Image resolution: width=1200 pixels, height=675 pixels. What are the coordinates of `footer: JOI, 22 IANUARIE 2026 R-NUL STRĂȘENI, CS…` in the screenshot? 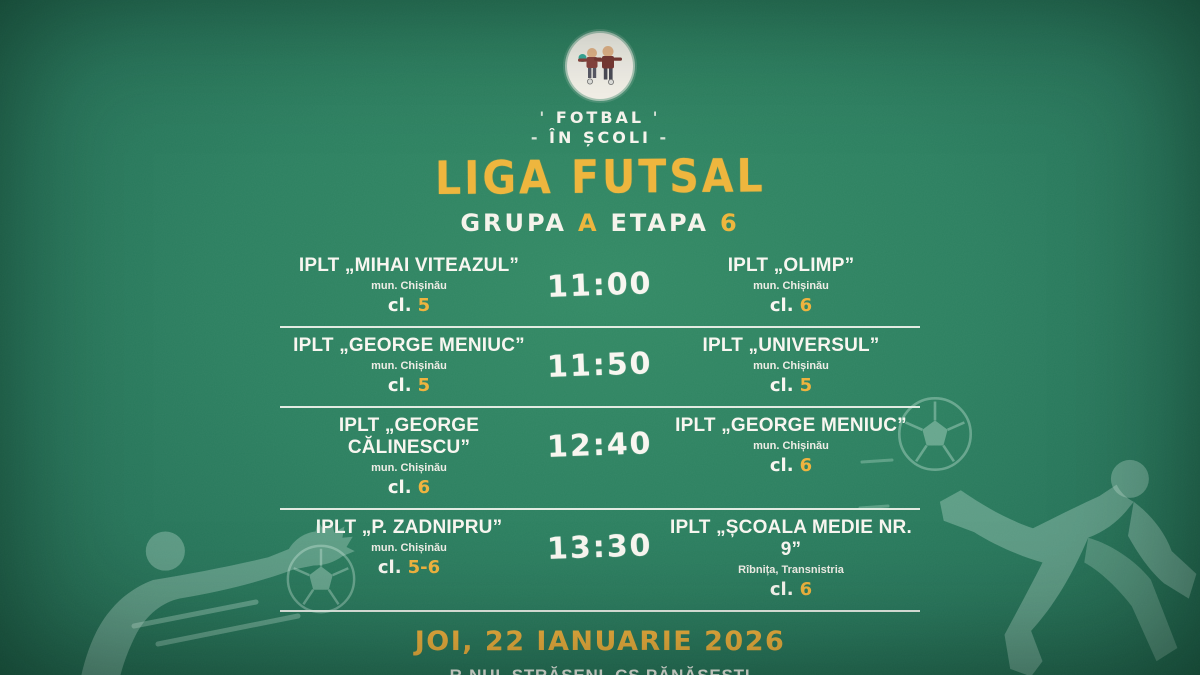 It's located at (600, 643).